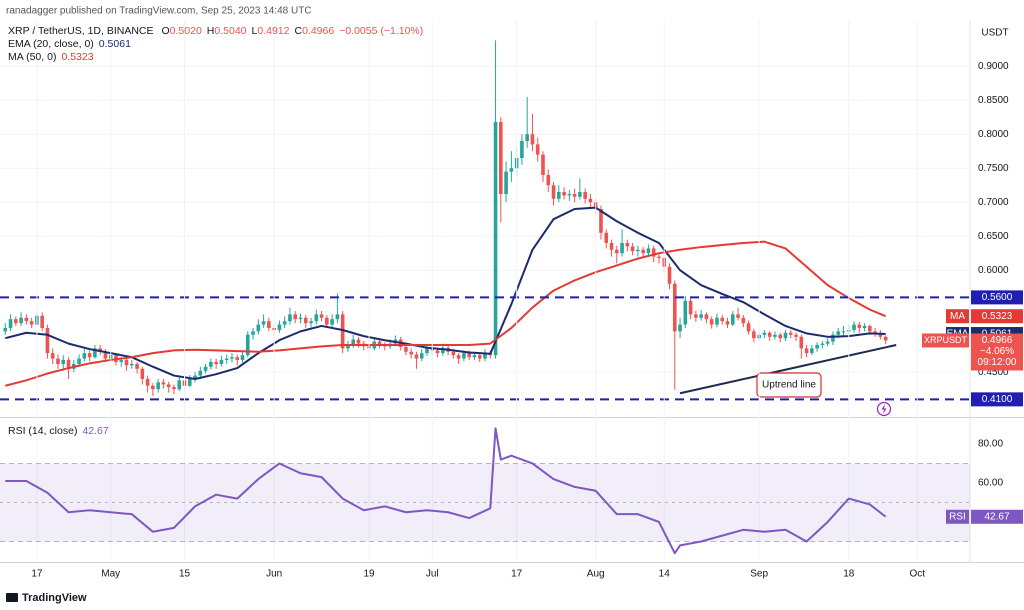 This screenshot has width=1024, height=610. What do you see at coordinates (993, 66) in the screenshot?
I see `y-tick-label: 0.9000` at bounding box center [993, 66].